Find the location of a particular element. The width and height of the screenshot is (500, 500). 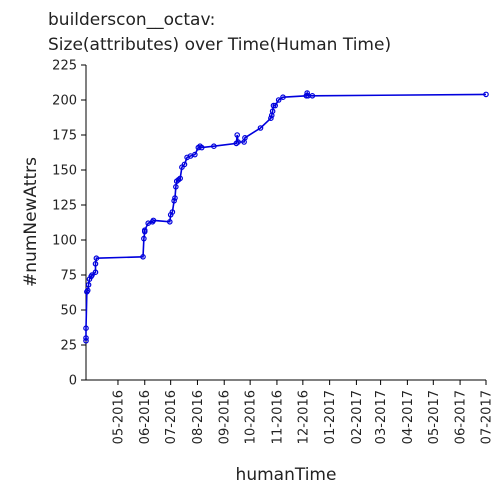

y-tick-label: 225 is located at coordinates (64, 66).